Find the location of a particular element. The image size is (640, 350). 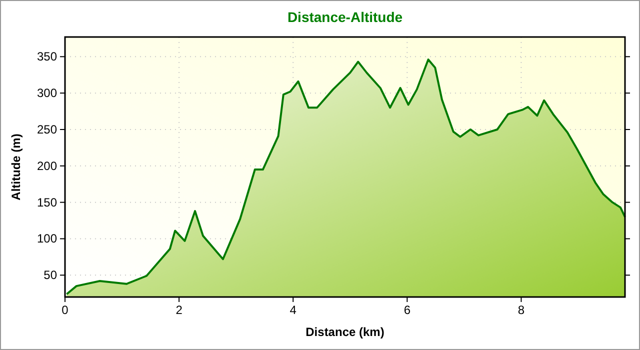

x-tick-label: 6 is located at coordinates (407, 310).